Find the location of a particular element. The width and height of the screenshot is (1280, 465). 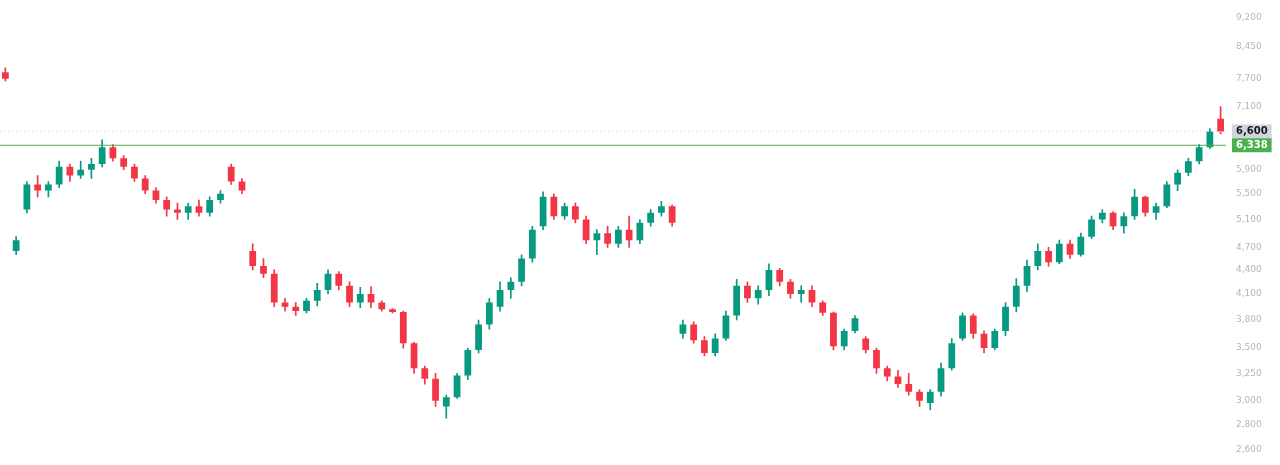

y-tick-label: 3,000 is located at coordinates (1249, 400).